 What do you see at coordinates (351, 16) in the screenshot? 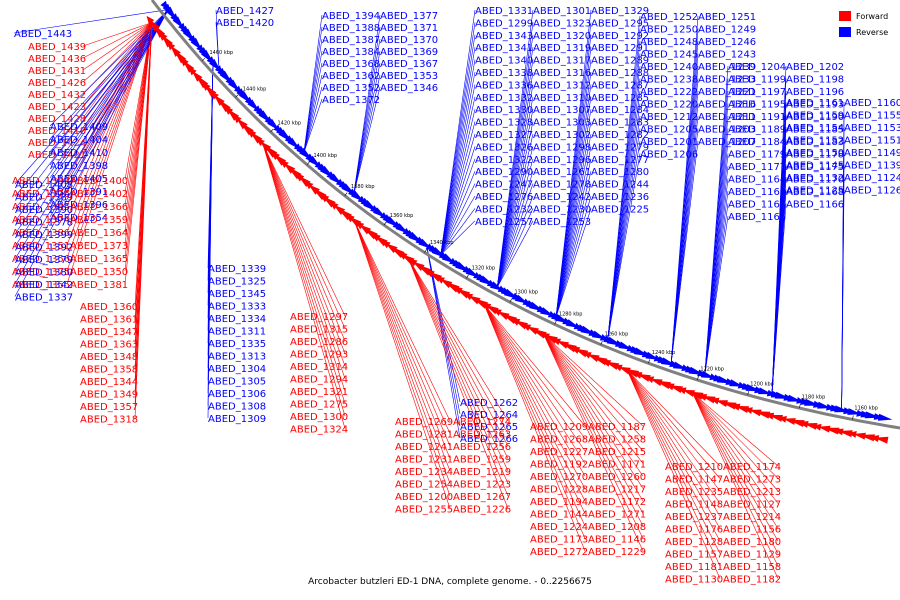
I see `reverse-gene-label: ABED_1394` at bounding box center [351, 16].